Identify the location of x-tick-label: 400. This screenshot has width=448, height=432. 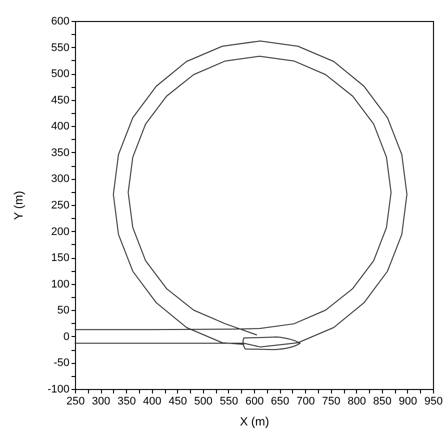
(152, 402).